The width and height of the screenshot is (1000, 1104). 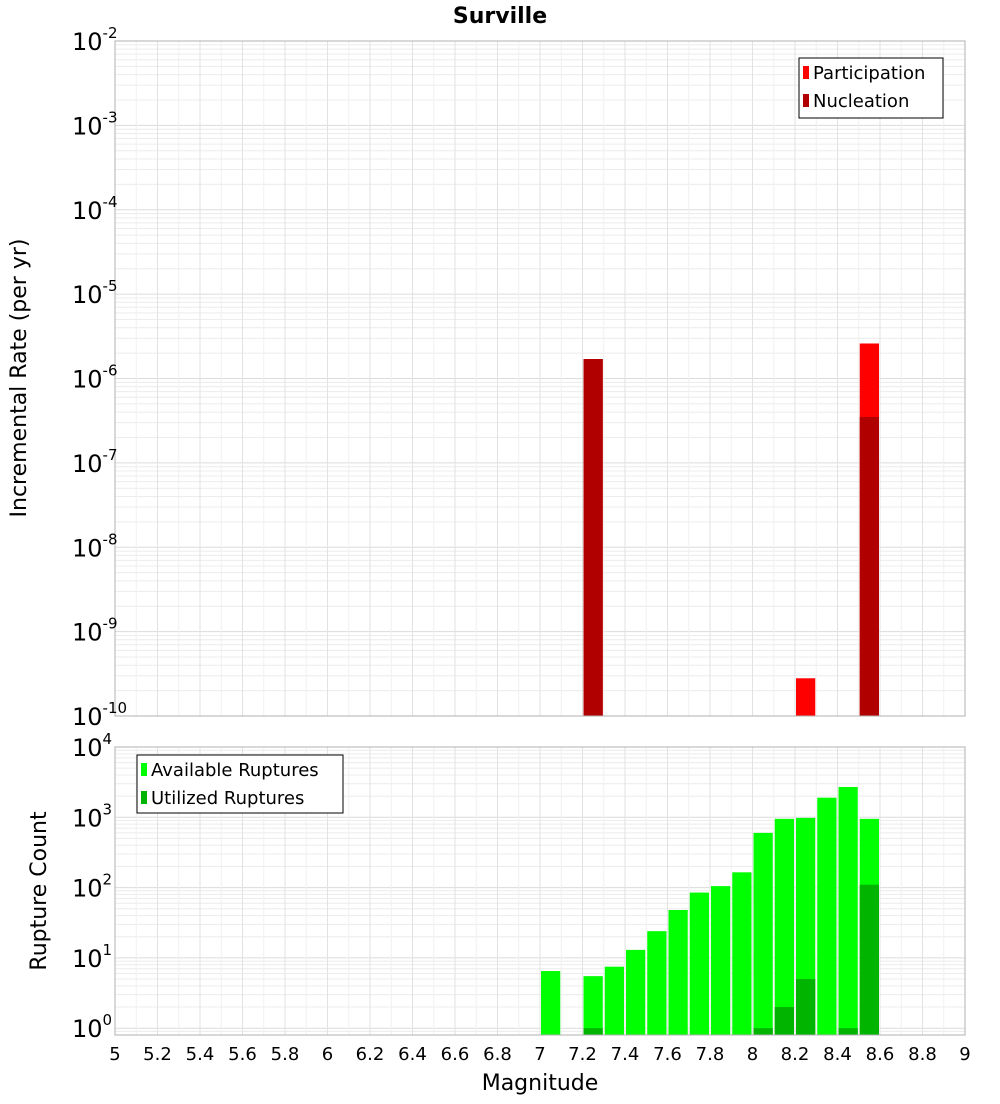 What do you see at coordinates (19, 378) in the screenshot?
I see `top-y-axis-title: Incremental Rate (per yr)` at bounding box center [19, 378].